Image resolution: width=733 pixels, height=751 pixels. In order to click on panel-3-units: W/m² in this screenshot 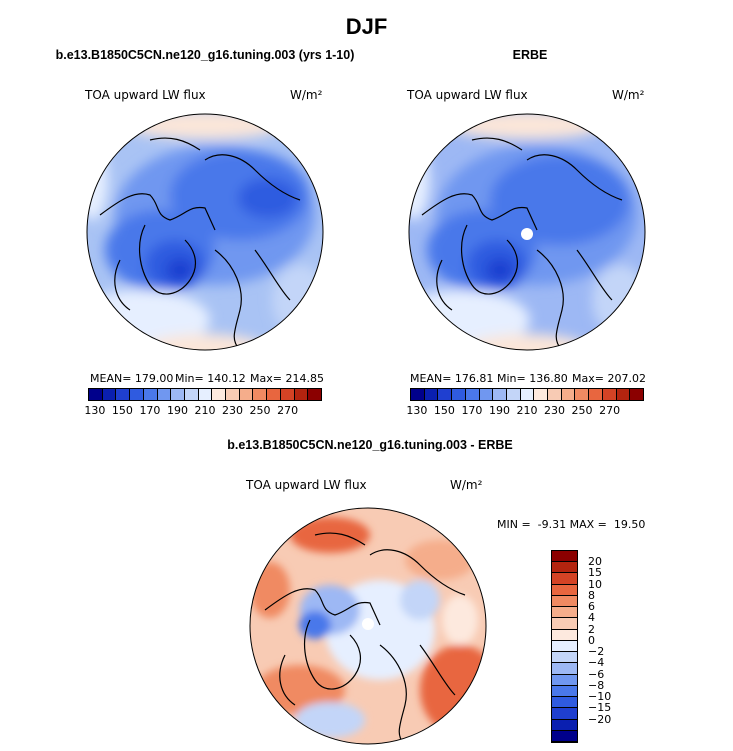, I will do `click(466, 485)`.